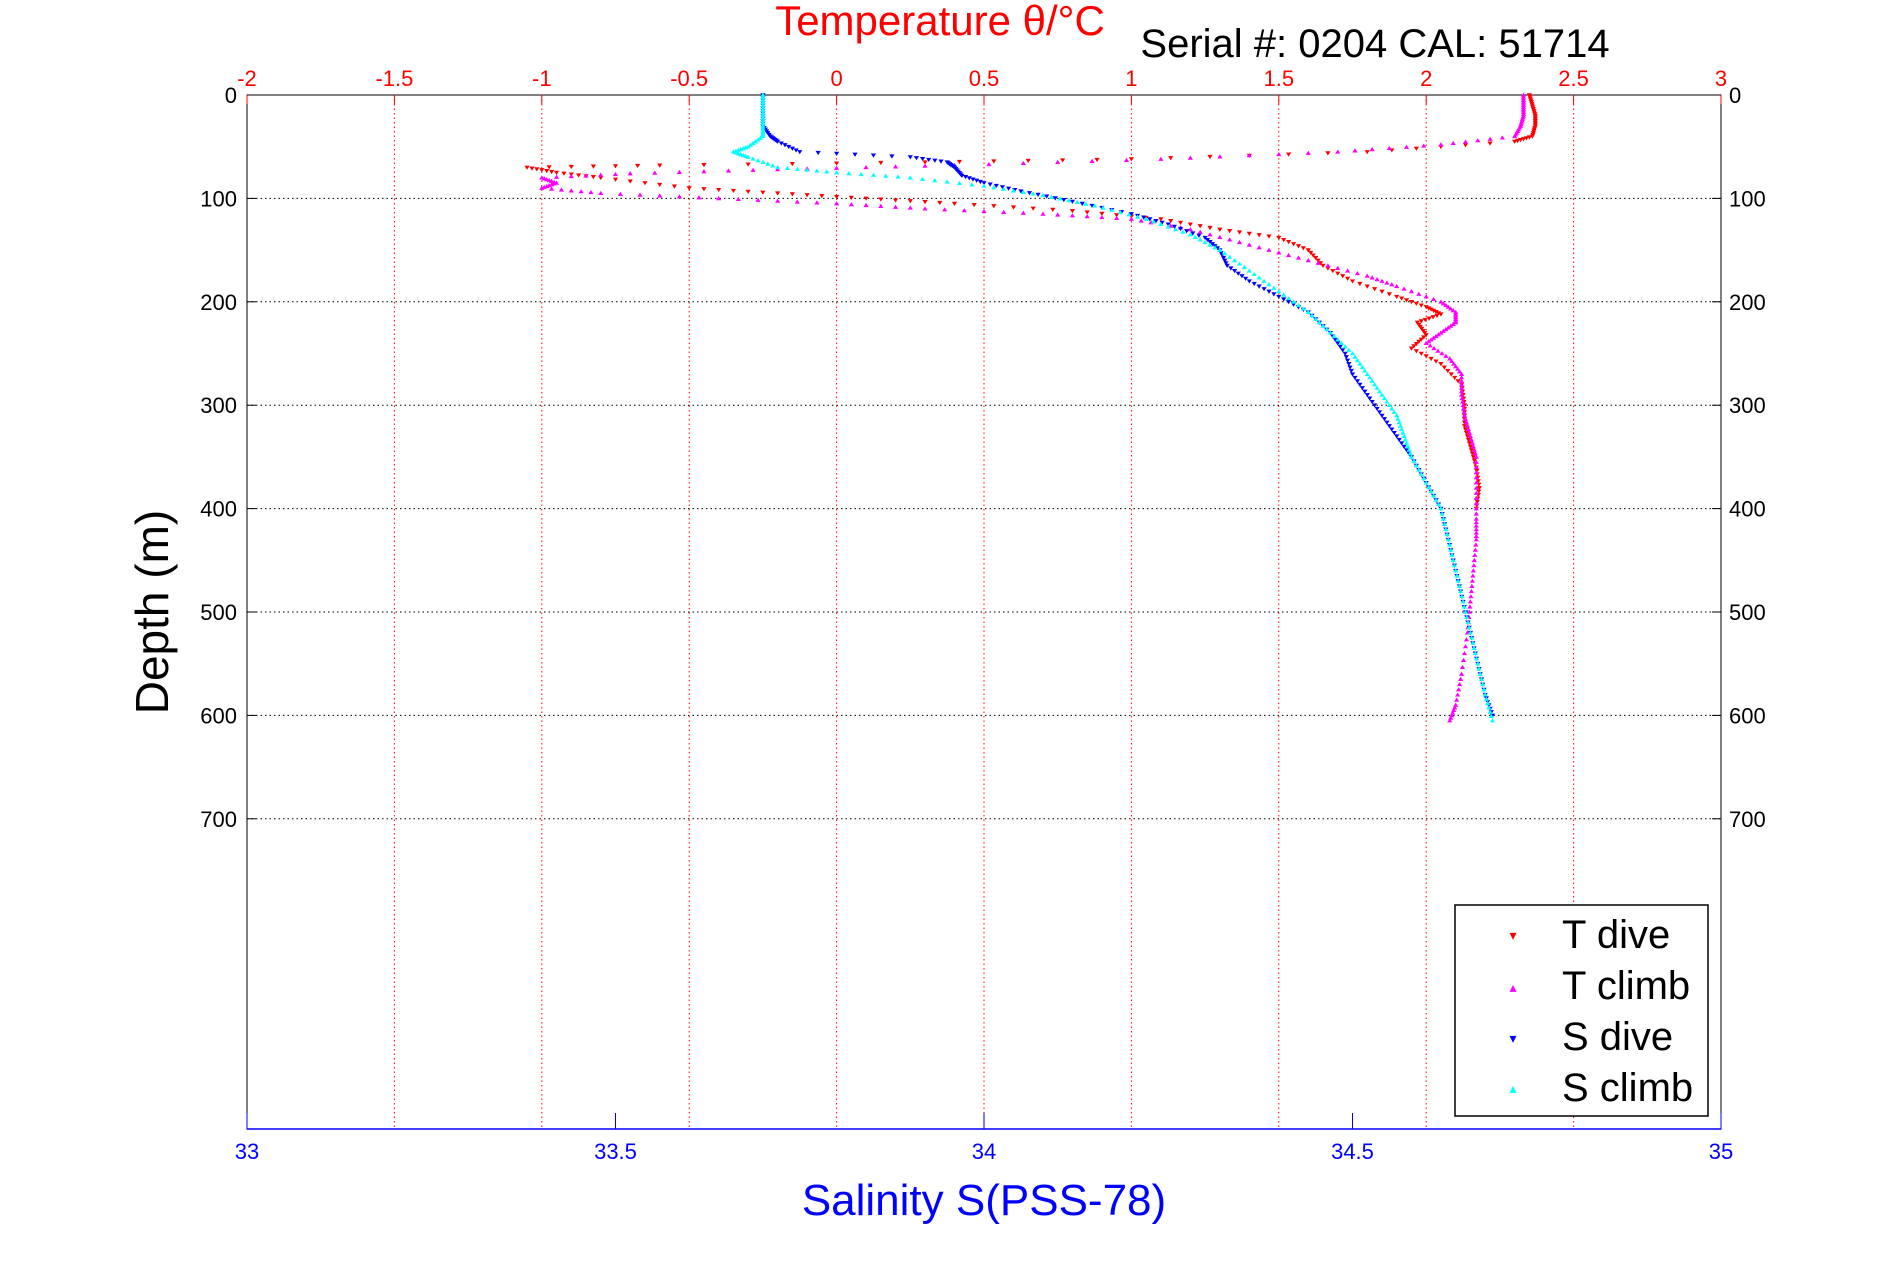 Image resolution: width=1891 pixels, height=1262 pixels. Describe the element at coordinates (231, 95) in the screenshot. I see `depth-tick-label-left: 0` at that location.